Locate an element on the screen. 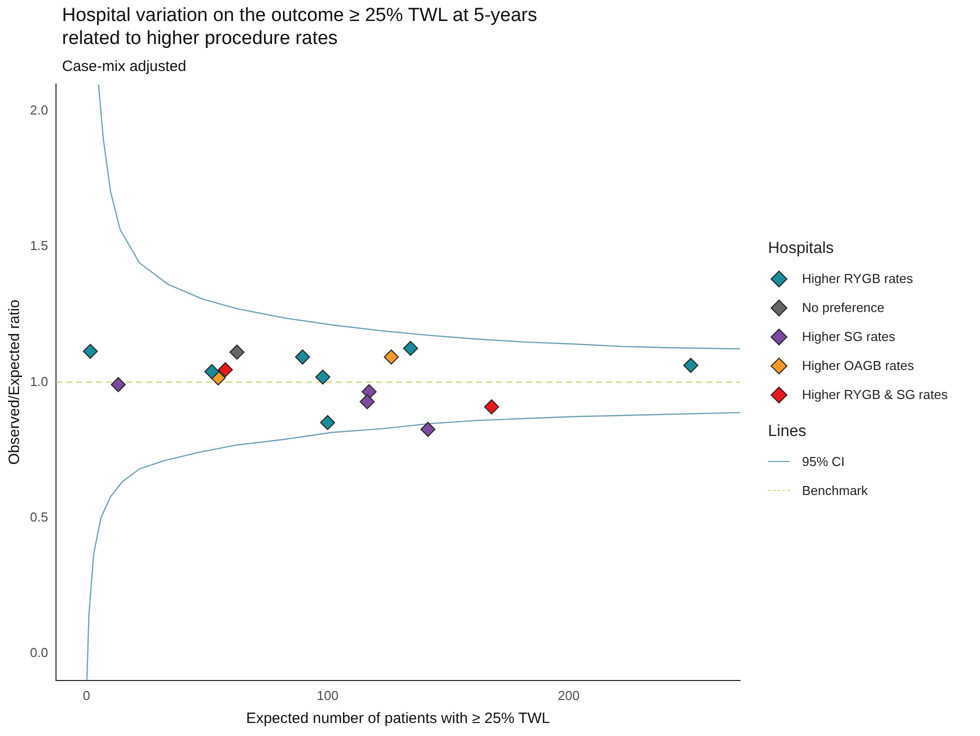 Image resolution: width=980 pixels, height=736 pixels. legend-label: Higher RYGB rates is located at coordinates (858, 278).